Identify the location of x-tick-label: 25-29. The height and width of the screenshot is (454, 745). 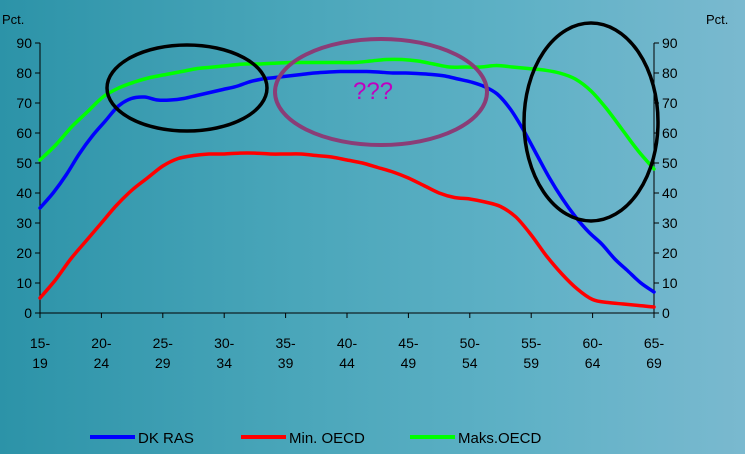
(163, 353).